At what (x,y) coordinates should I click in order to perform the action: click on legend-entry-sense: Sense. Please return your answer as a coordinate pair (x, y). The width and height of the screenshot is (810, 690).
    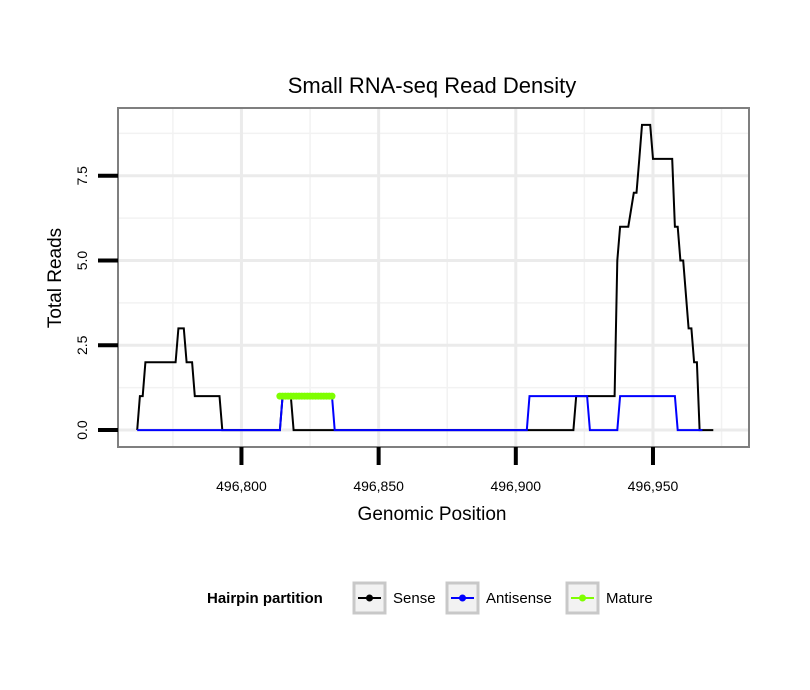
    Looking at the image, I should click on (394, 598).